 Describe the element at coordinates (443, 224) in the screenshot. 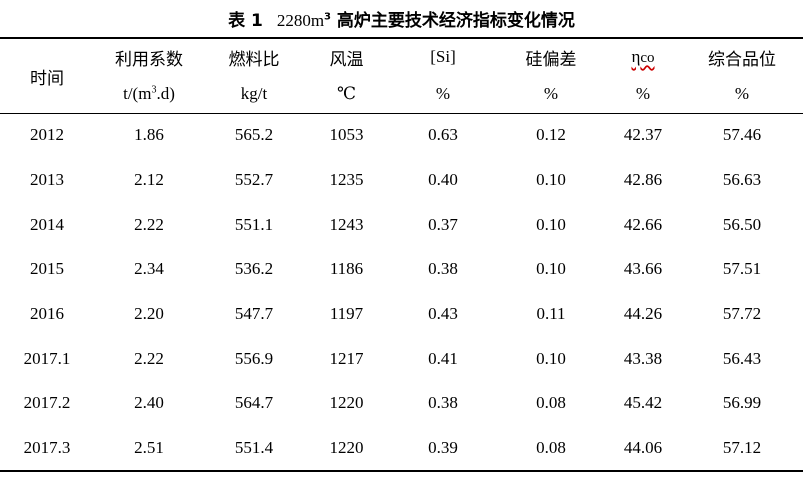

I see `cell-silicon: 0.37` at that location.